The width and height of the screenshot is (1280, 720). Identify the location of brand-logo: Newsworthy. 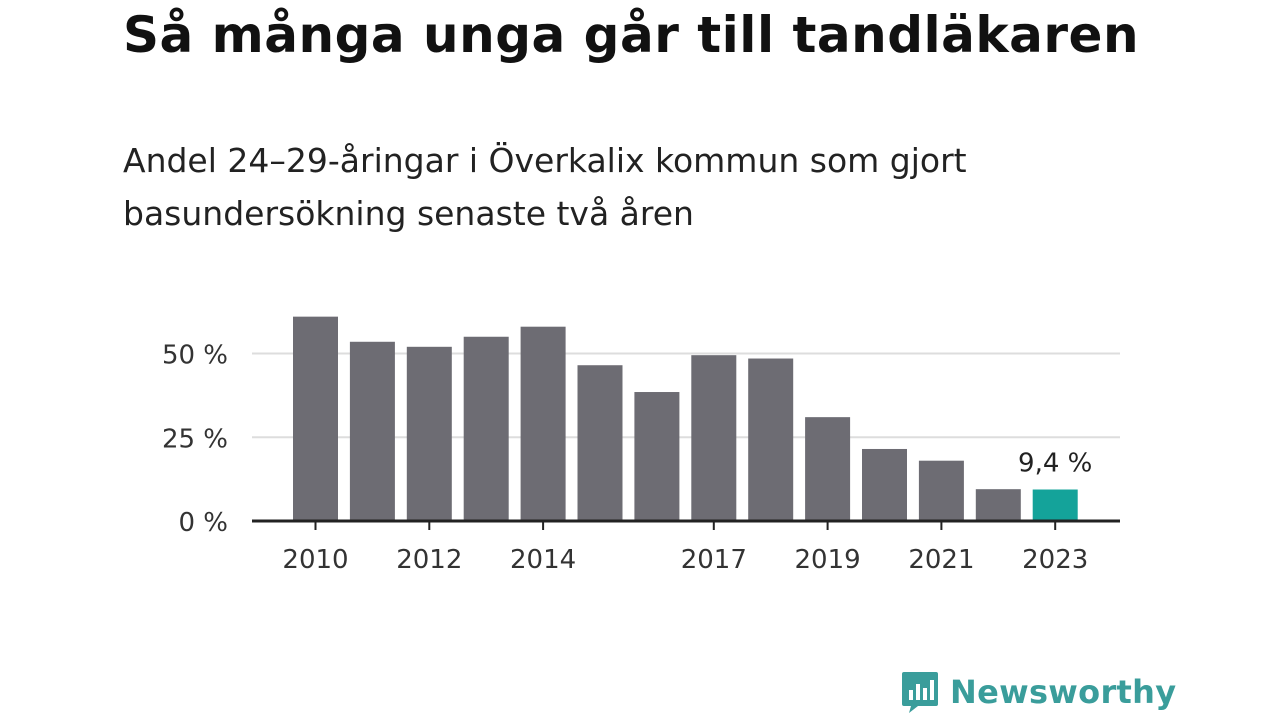
(1038, 692).